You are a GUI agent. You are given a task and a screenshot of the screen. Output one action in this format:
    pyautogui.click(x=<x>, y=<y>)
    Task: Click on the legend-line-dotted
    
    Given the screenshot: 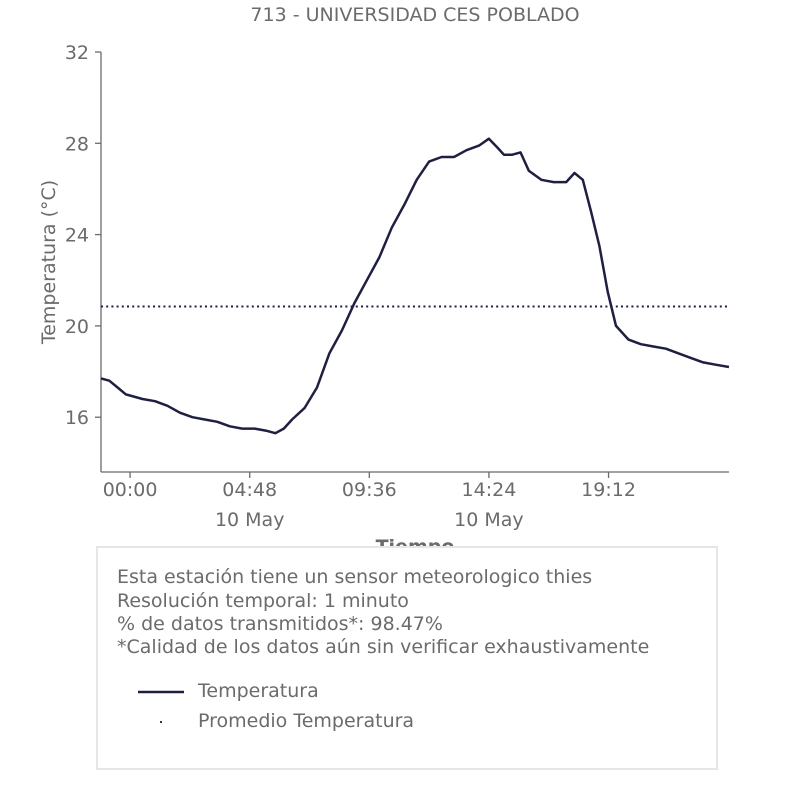 What is the action you would take?
    pyautogui.click(x=161, y=722)
    